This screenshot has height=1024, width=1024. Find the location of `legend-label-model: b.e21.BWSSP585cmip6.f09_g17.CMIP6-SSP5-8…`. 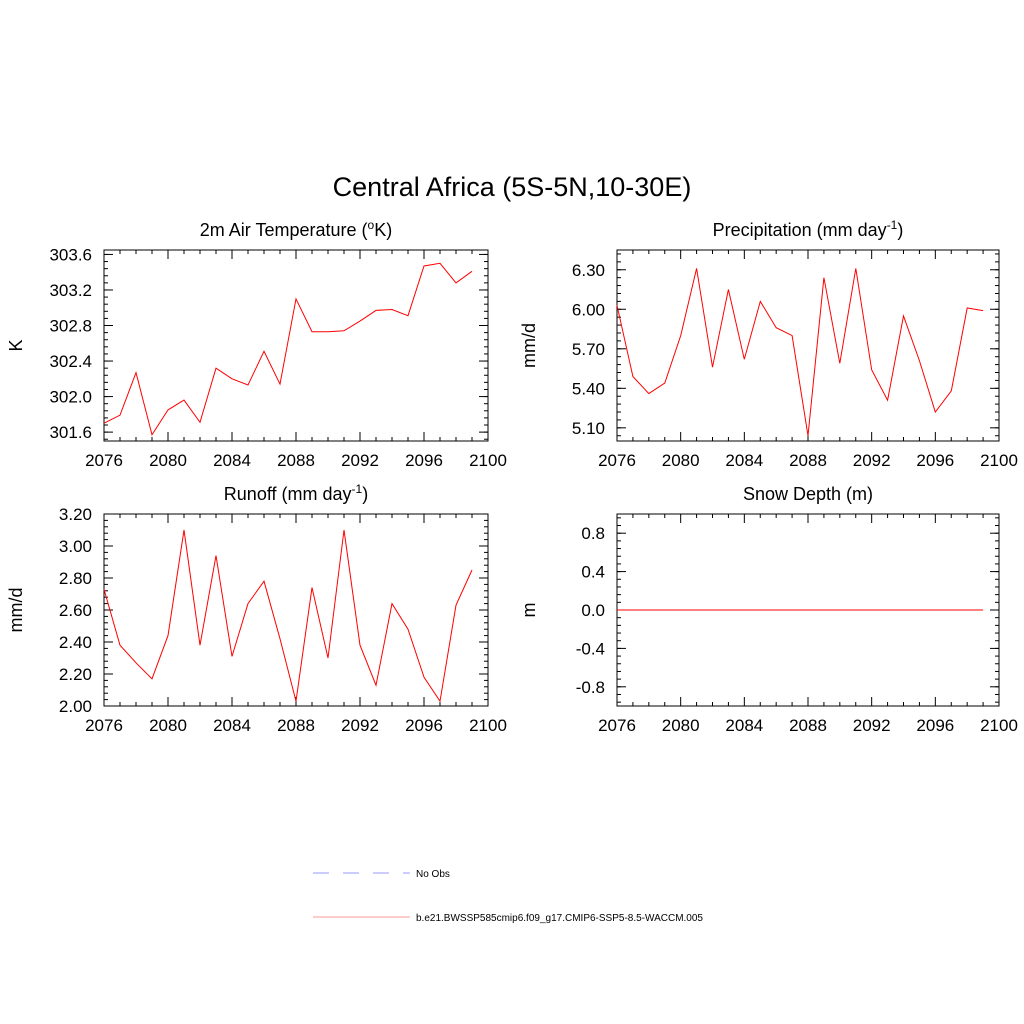

legend-label-model: b.e21.BWSSP585cmip6.f09_g17.CMIP6-SSP5-8… is located at coordinates (559, 918).